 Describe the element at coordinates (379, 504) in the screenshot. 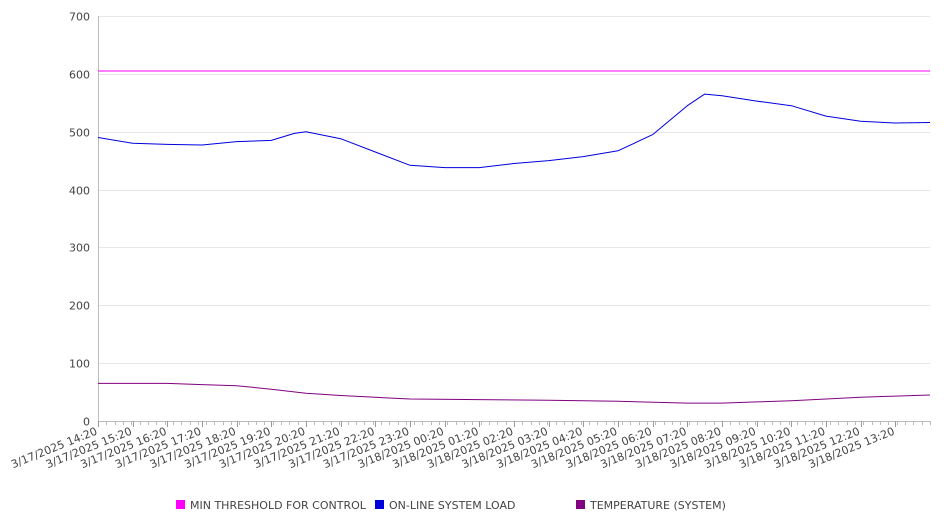

I see `legend-swatch-on-line-system-load` at that location.